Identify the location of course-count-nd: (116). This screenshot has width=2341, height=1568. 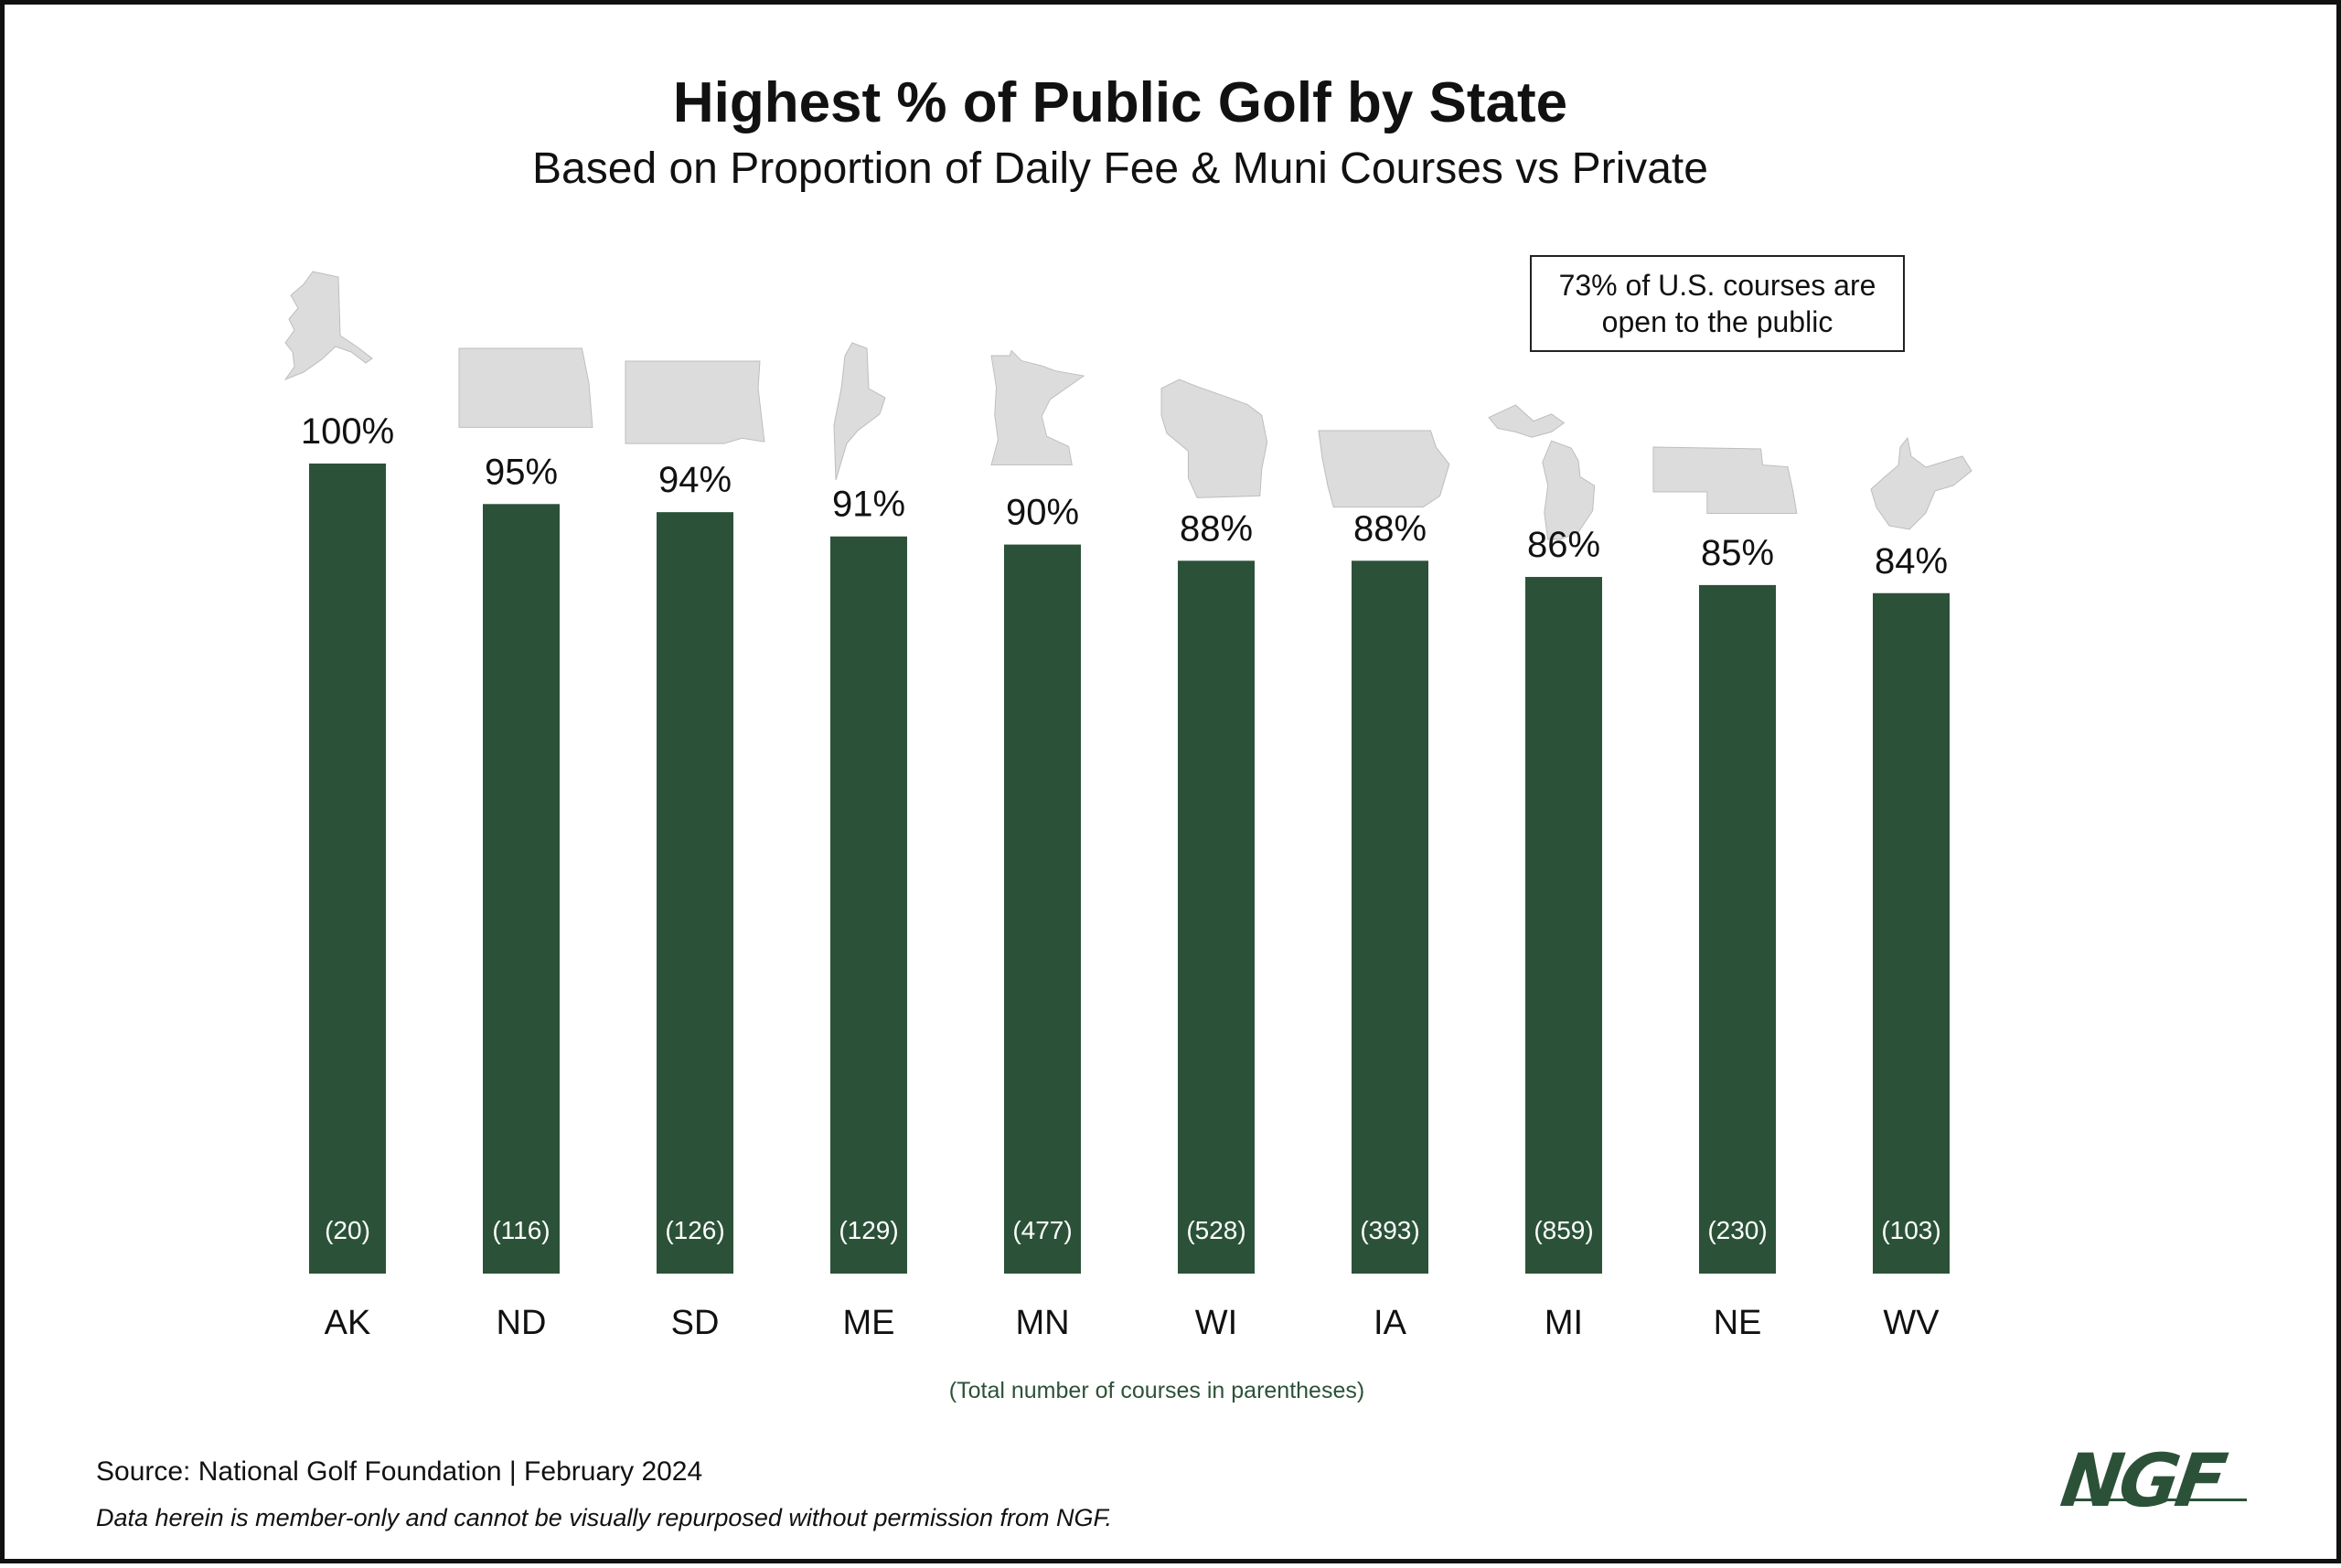
(521, 1230).